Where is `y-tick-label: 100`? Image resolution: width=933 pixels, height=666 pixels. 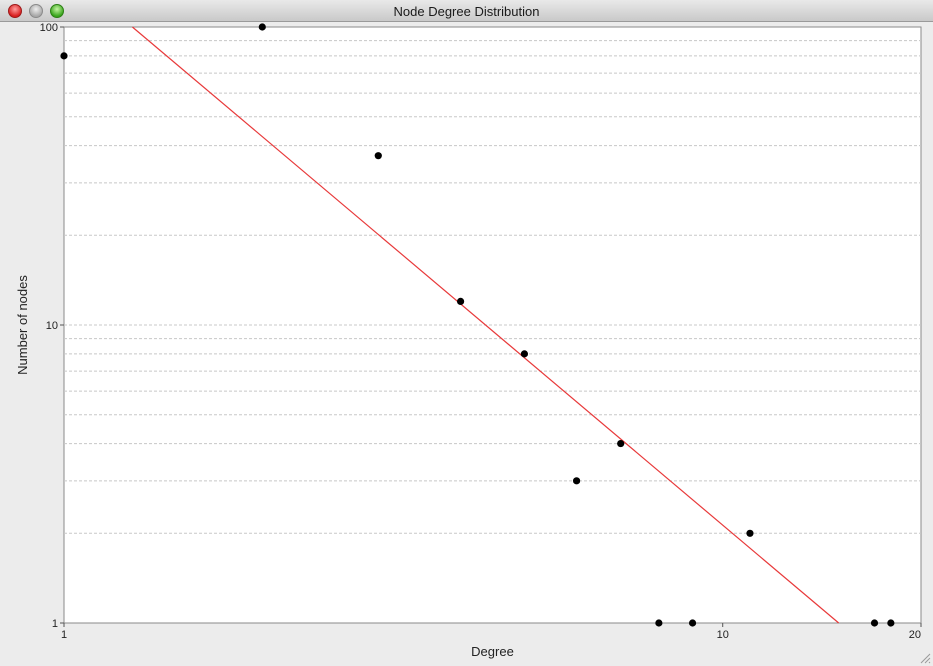
y-tick-label: 100 is located at coordinates (49, 28).